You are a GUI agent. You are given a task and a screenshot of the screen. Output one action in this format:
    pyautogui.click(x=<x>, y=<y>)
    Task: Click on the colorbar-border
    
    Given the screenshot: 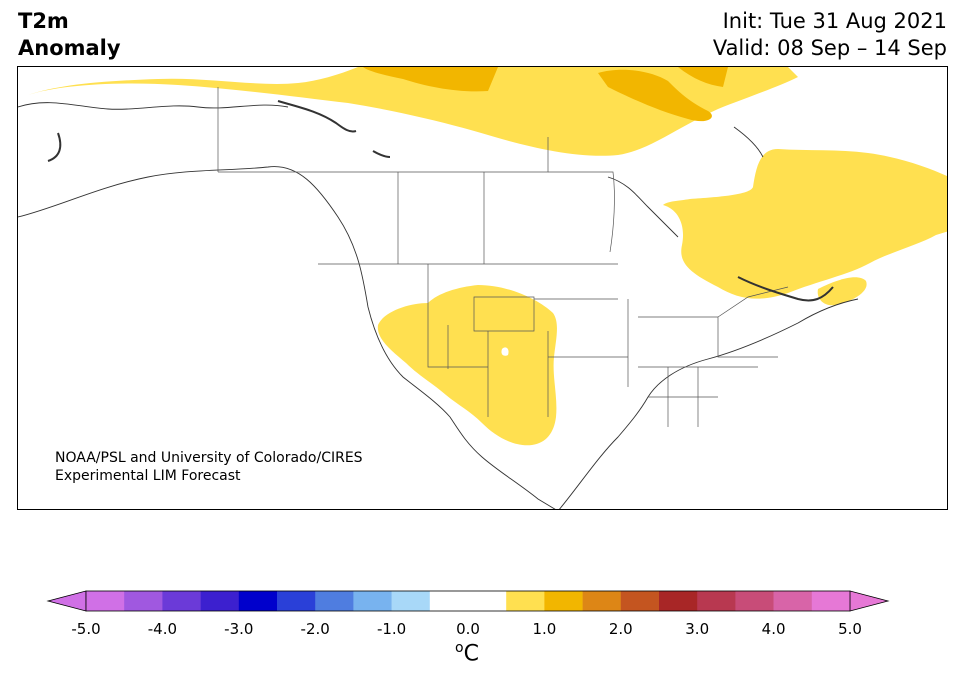 What is the action you would take?
    pyautogui.click(x=468, y=601)
    